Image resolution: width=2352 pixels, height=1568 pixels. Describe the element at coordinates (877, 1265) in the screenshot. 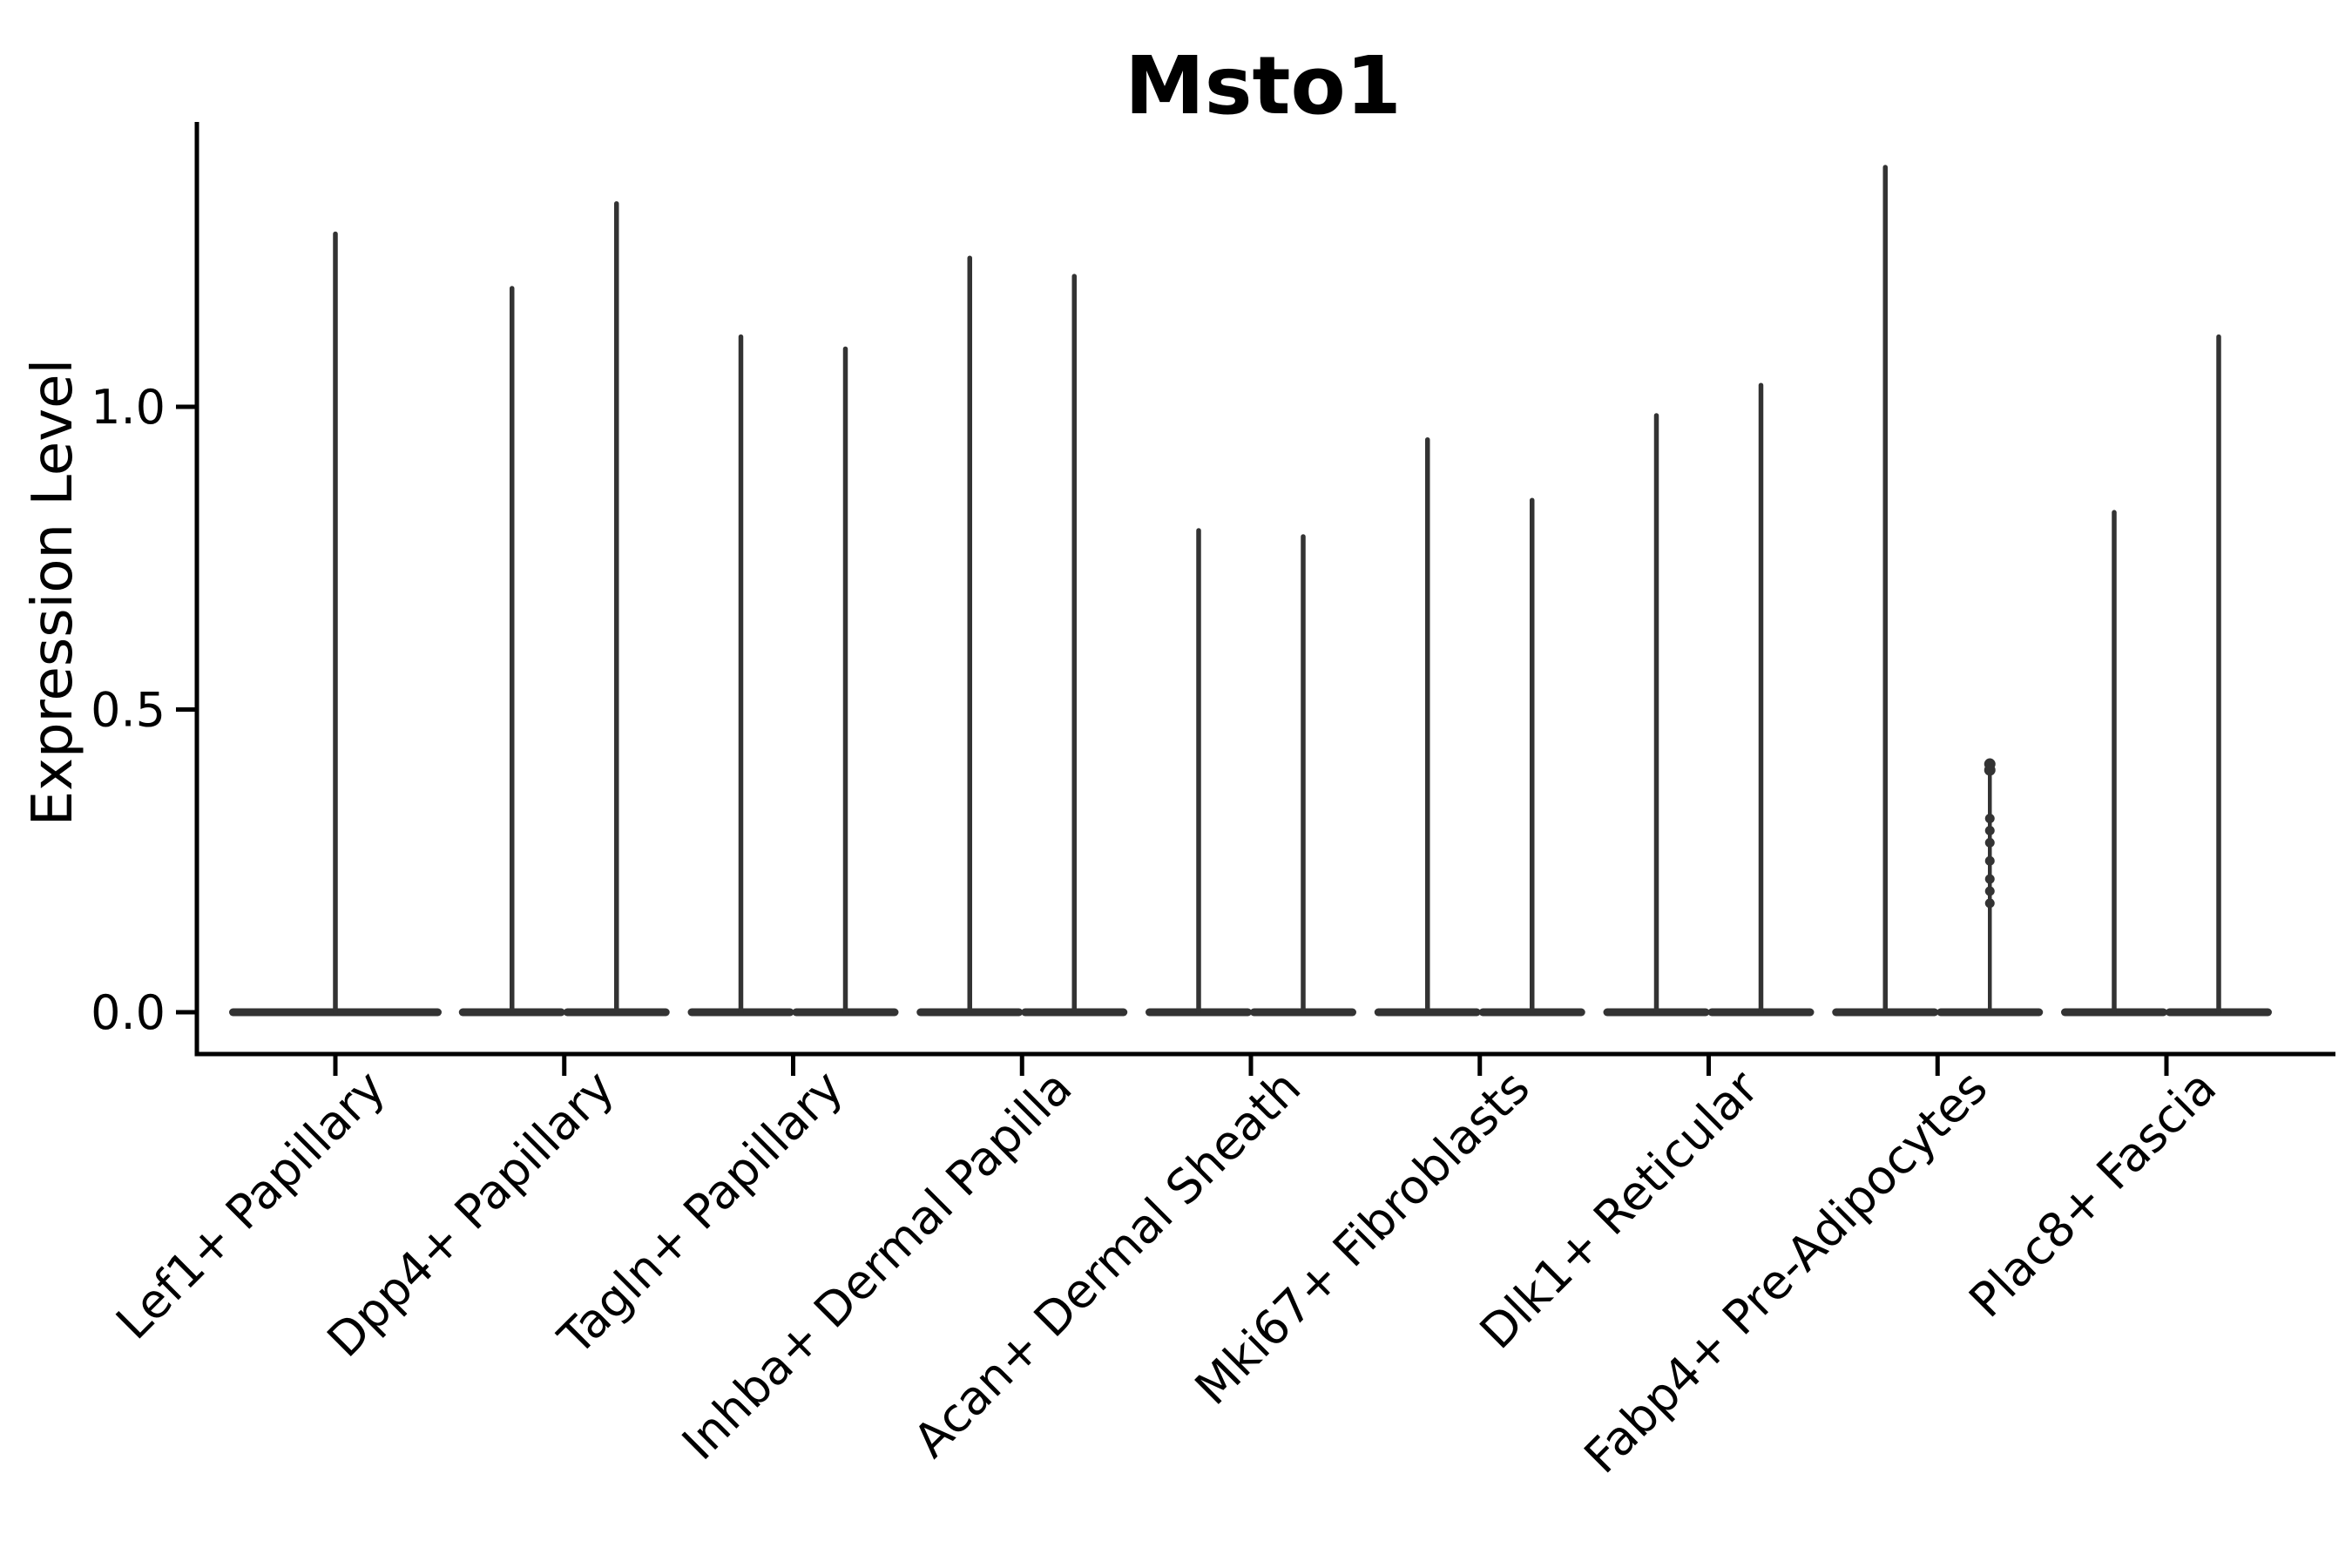

I see `x-tick-label: Inhba+ Dermal Papilla` at that location.